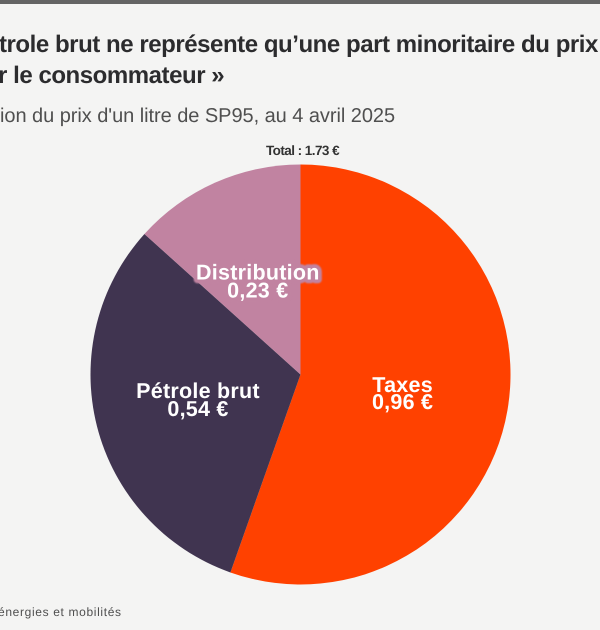  What do you see at coordinates (257, 291) in the screenshot?
I see `svg-text: 0,23 €` at bounding box center [257, 291].